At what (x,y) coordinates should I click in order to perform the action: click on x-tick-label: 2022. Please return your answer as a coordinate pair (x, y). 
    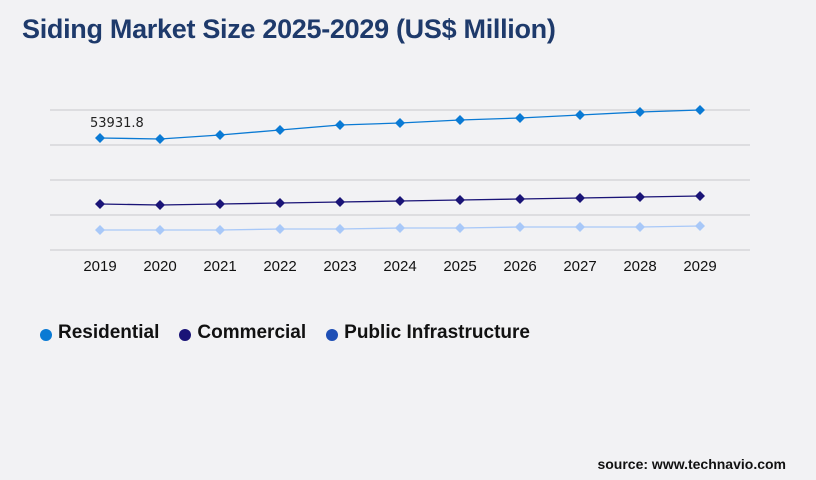
    Looking at the image, I should click on (279, 266).